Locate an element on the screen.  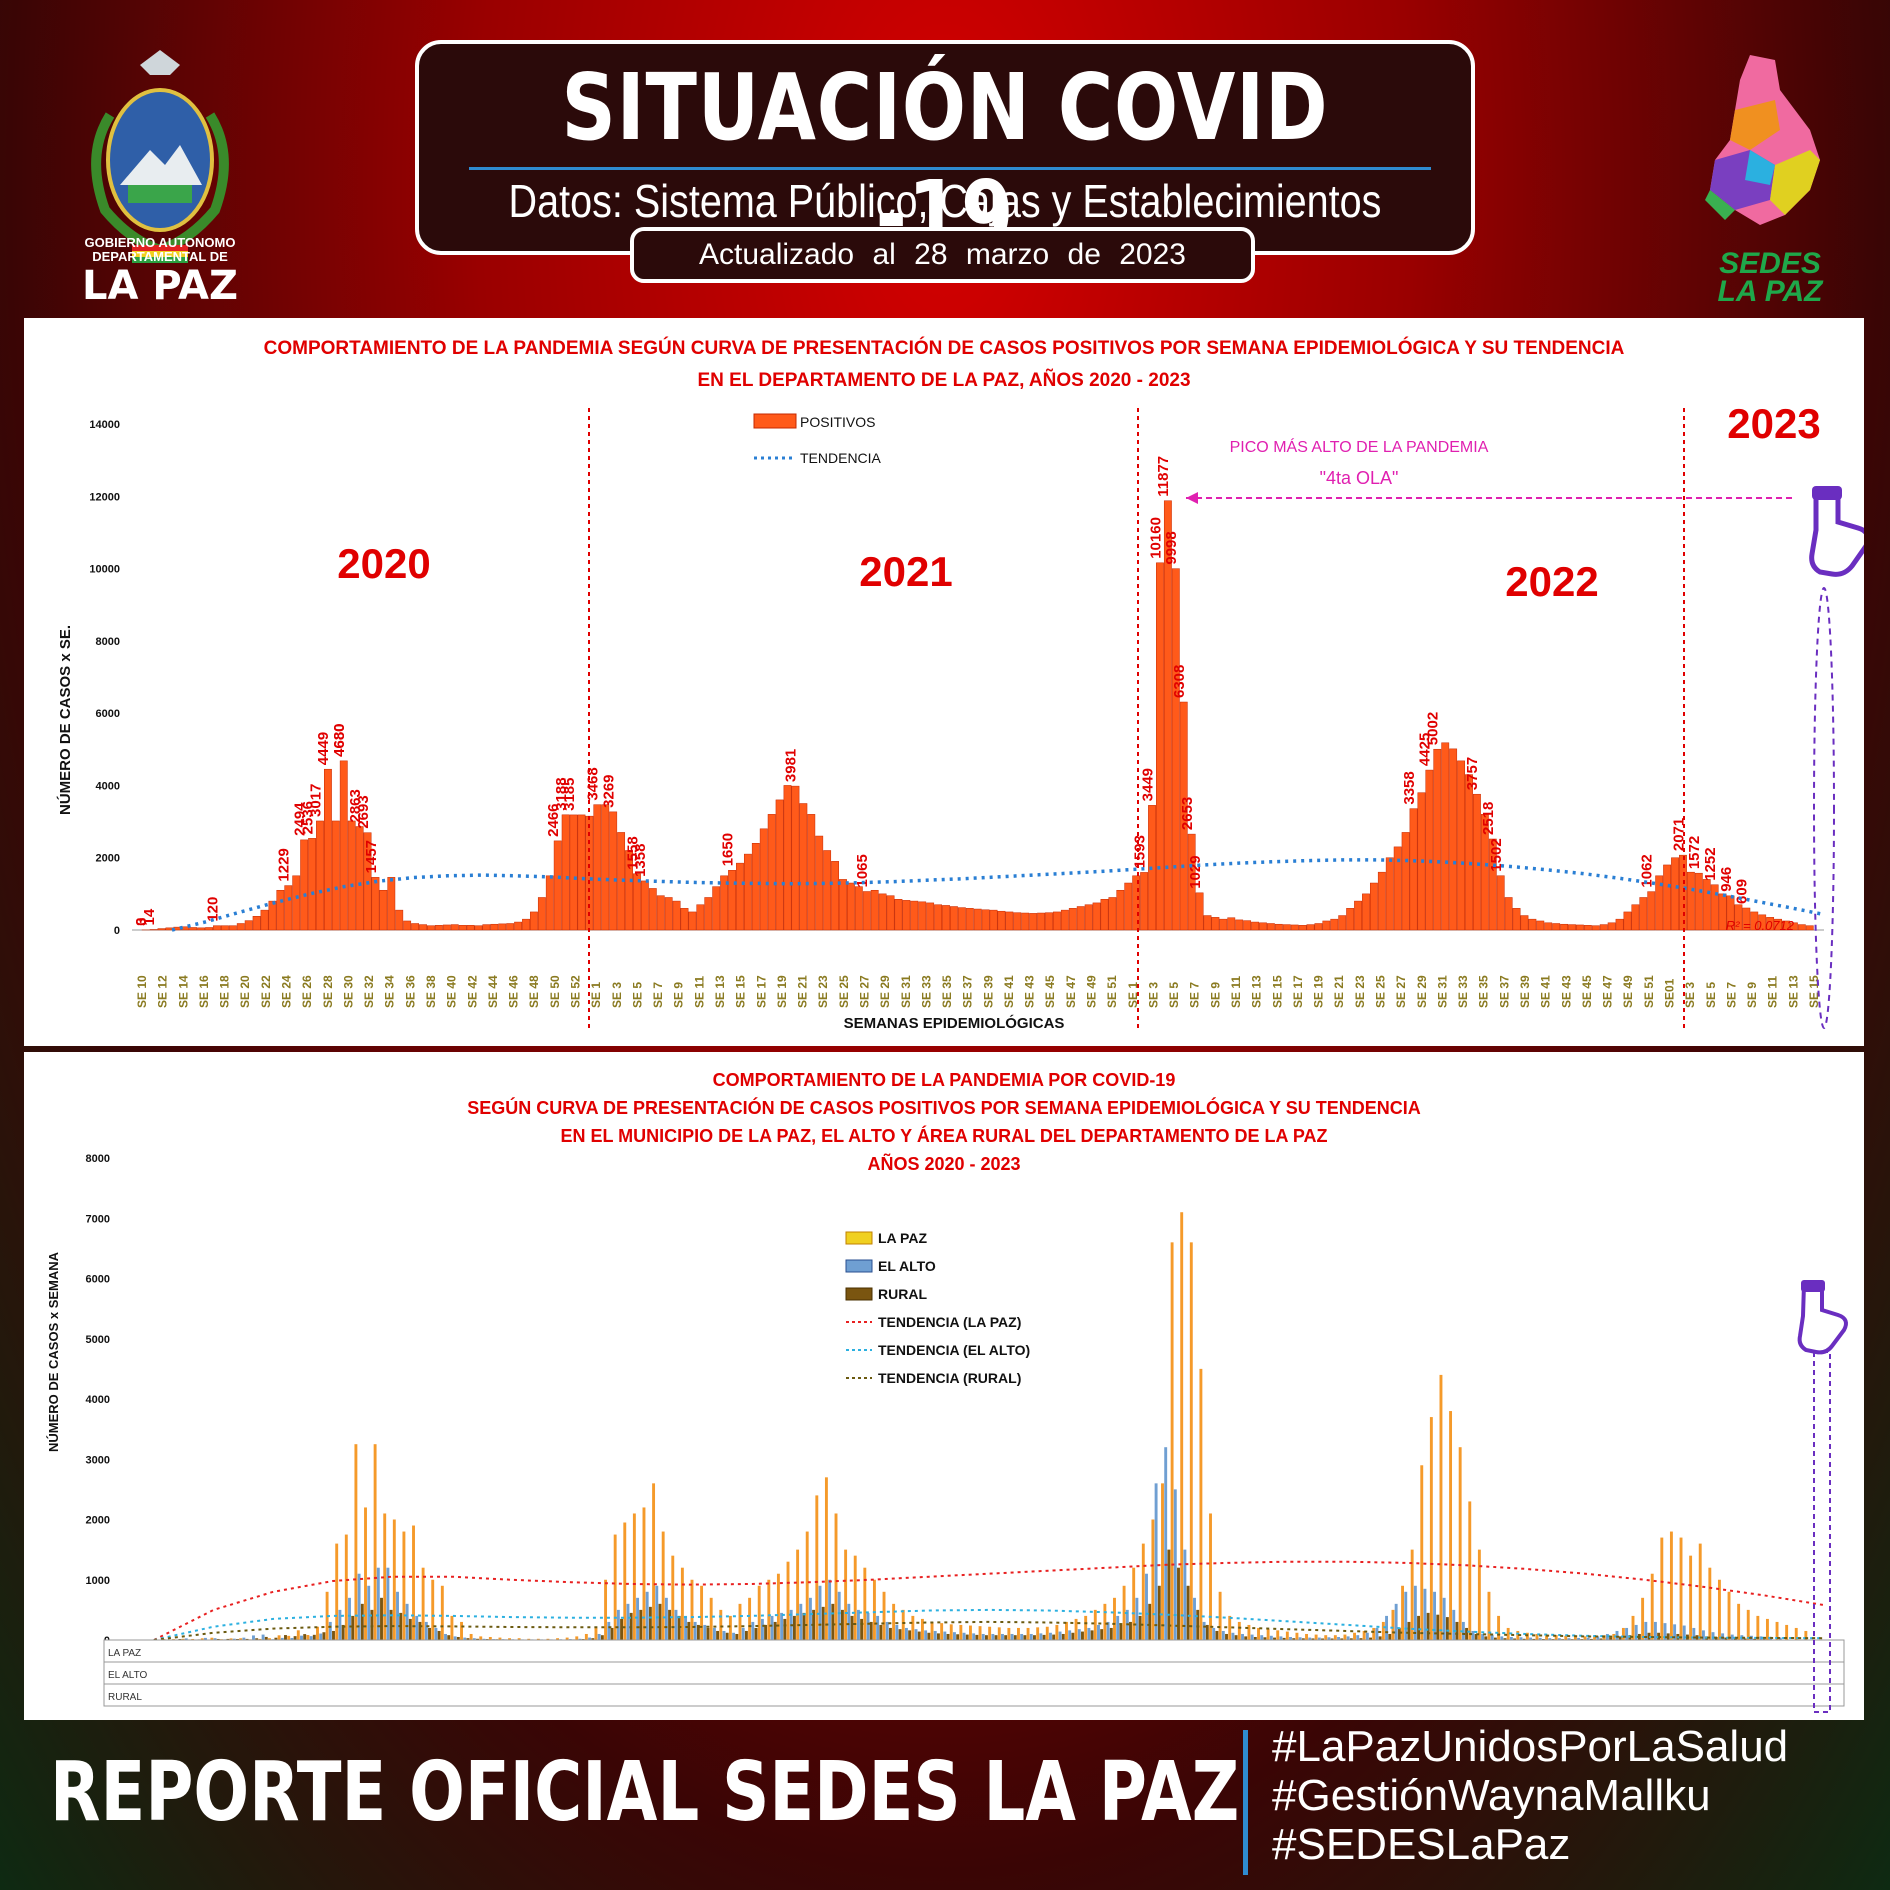
chart1-x-tick-label: SE 9 is located at coordinates (1752, 995).